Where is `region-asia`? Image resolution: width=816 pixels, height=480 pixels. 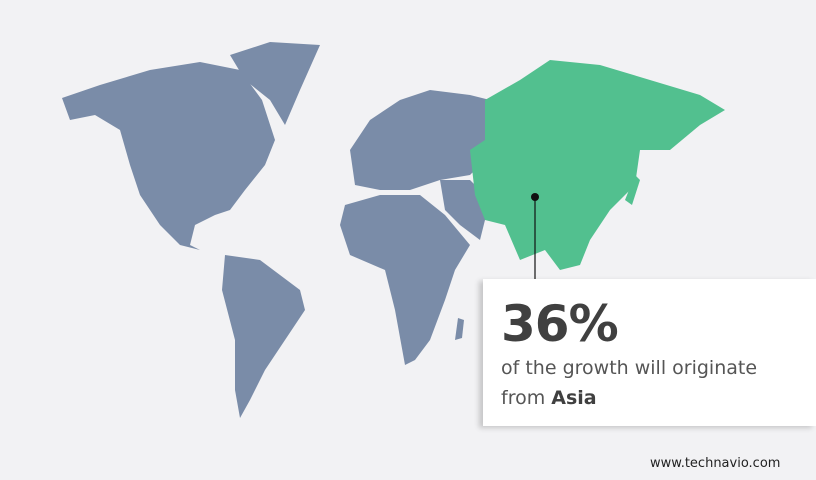
region-asia is located at coordinates (597, 165).